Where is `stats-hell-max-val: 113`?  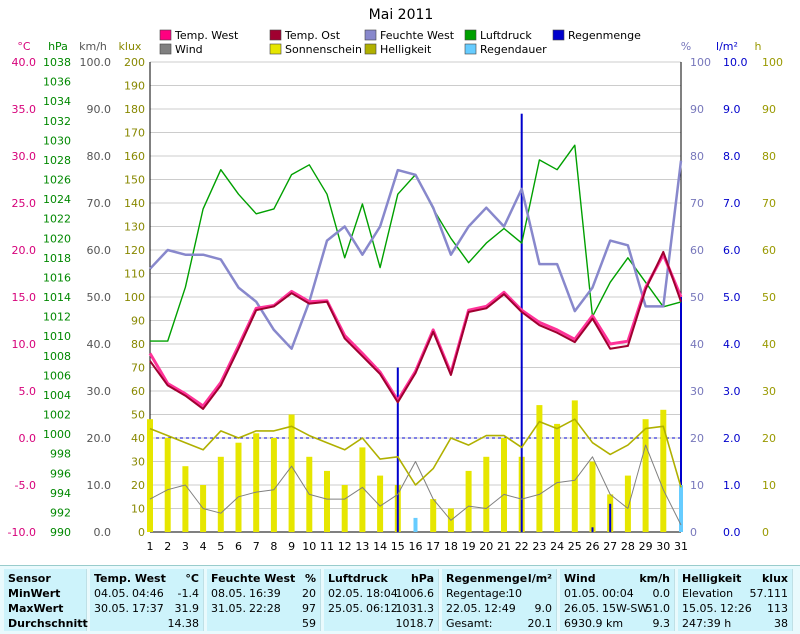
stats-hell-max-val: 113 is located at coordinates (777, 608).